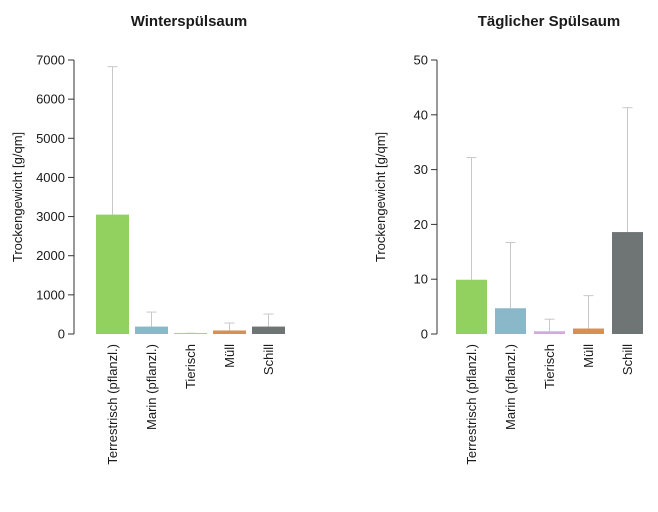  I want to click on y-tick-label: 5000, so click(50, 138).